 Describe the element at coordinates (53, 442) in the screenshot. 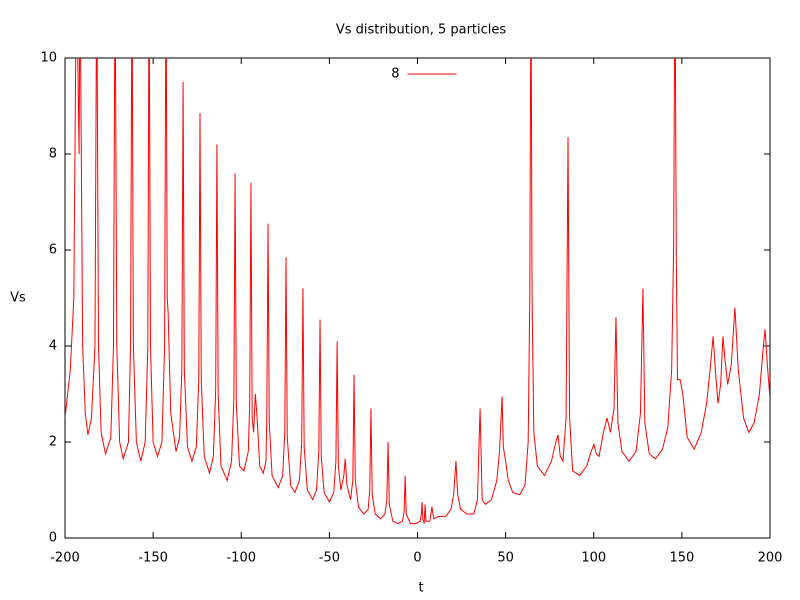

I see `y-tick-label: 2` at that location.